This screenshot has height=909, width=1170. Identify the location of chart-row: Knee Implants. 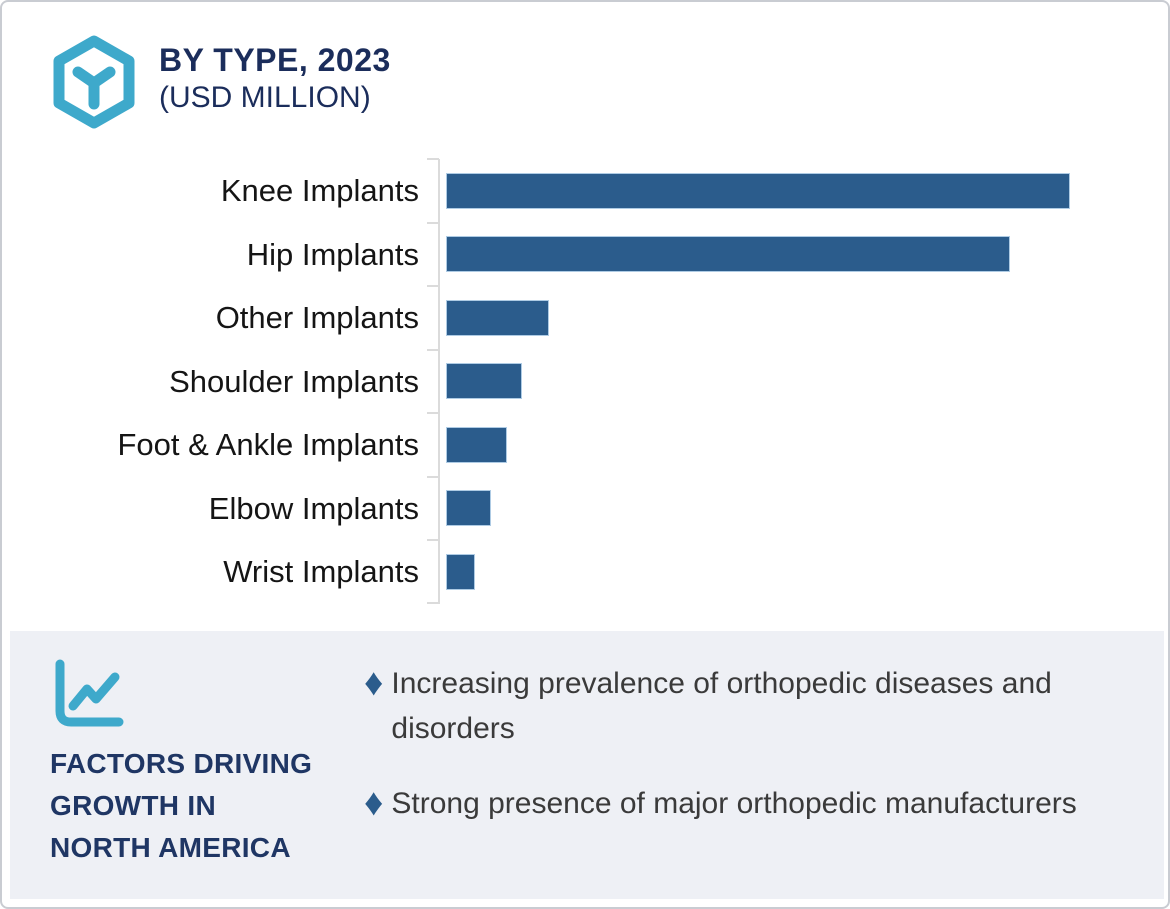
(585, 190).